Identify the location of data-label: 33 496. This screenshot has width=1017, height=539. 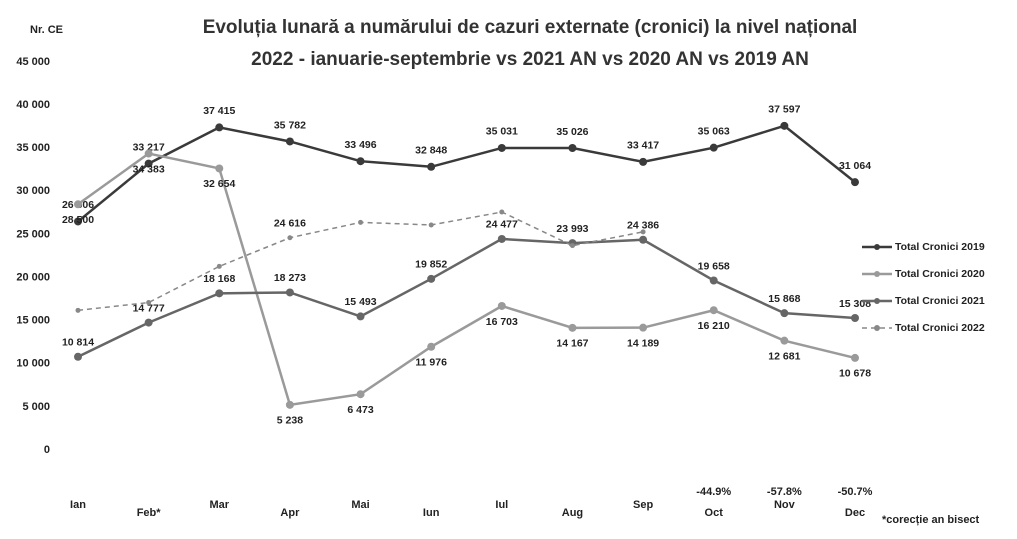
(360, 145).